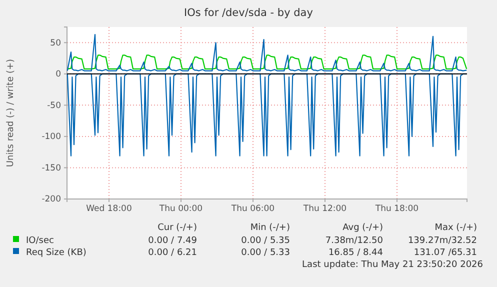 The height and width of the screenshot is (287, 497). Describe the element at coordinates (177, 228) in the screenshot. I see `text: Cur (-/+)` at that location.